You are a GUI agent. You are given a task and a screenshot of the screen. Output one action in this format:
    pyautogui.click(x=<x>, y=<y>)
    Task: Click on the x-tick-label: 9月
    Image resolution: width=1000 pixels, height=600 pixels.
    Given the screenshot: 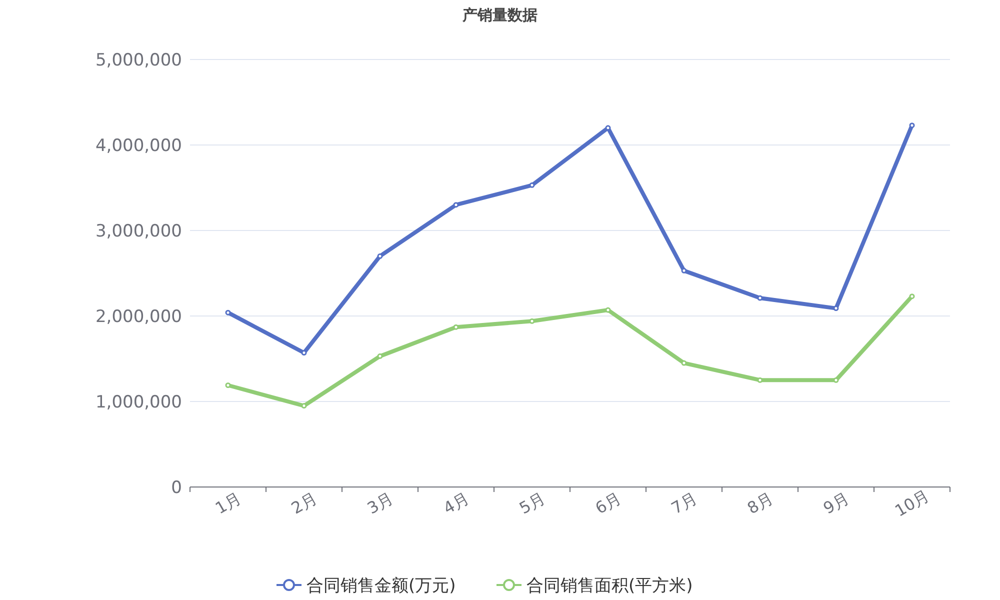 What is the action you would take?
    pyautogui.click(x=836, y=503)
    